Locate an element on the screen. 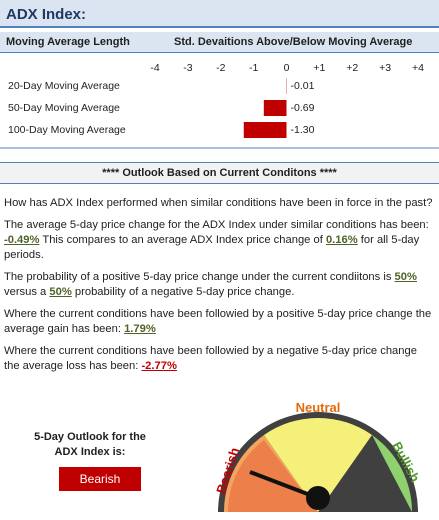  x-tick-label: +3 is located at coordinates (385, 68).